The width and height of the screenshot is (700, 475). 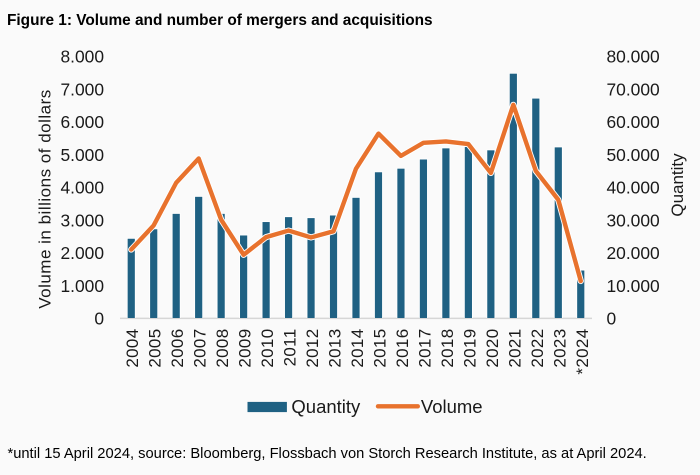 What do you see at coordinates (633, 57) in the screenshot?
I see `svg-text: 80.000` at bounding box center [633, 57].